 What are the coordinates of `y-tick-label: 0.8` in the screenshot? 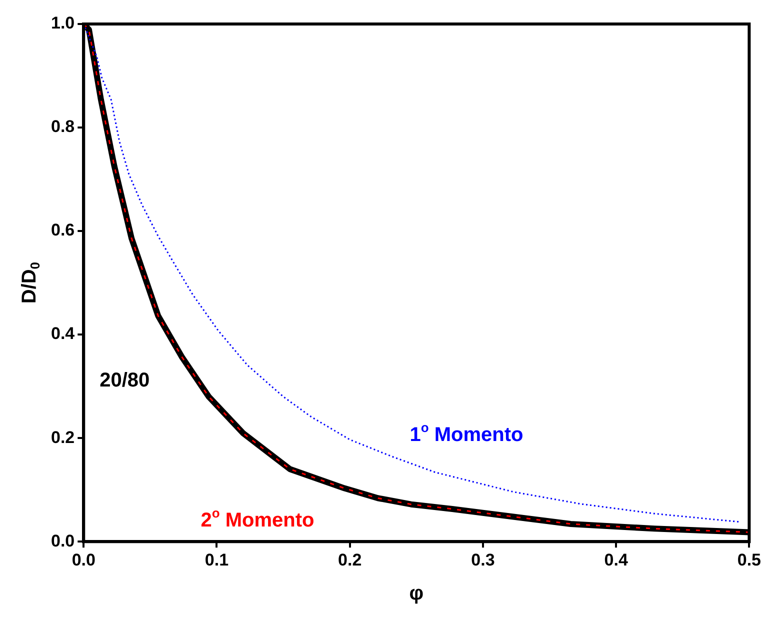 It's located at (62, 126).